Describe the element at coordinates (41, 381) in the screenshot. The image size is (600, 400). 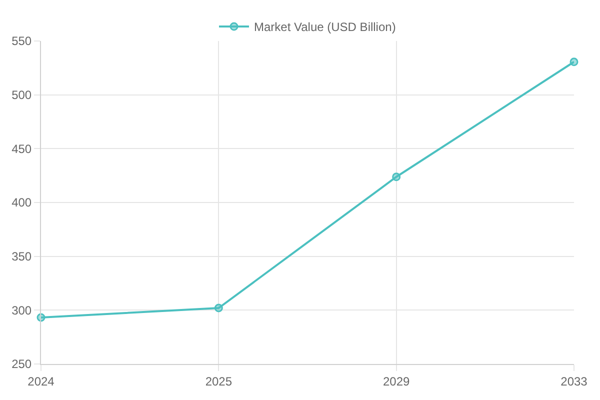
I see `x-tick-label: 2024` at that location.